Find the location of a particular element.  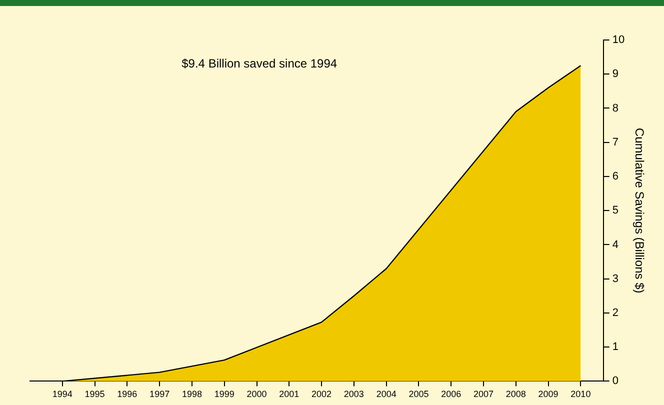

x-tick-label: 2008 is located at coordinates (516, 394).